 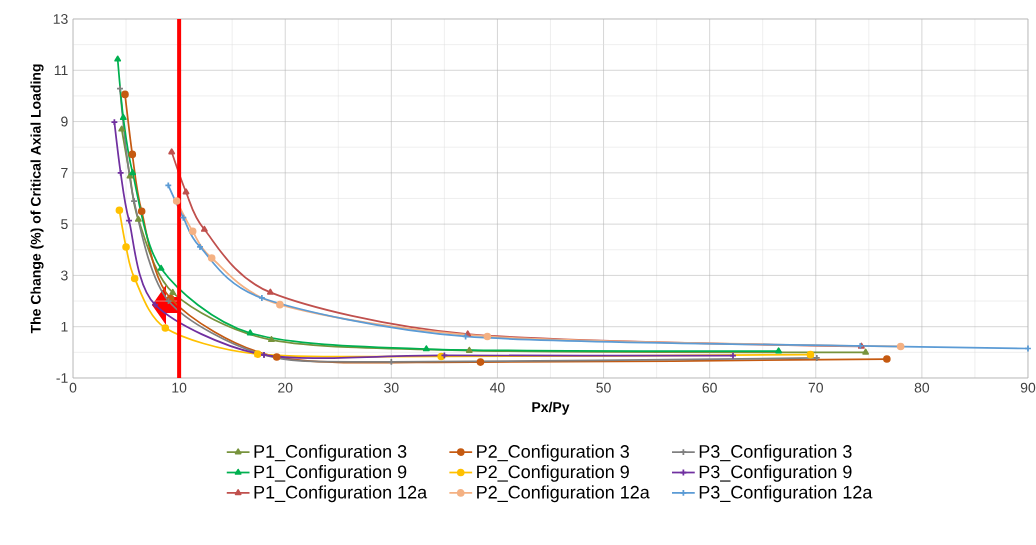 I want to click on x-axis-title: Px/Py, so click(x=551, y=408).